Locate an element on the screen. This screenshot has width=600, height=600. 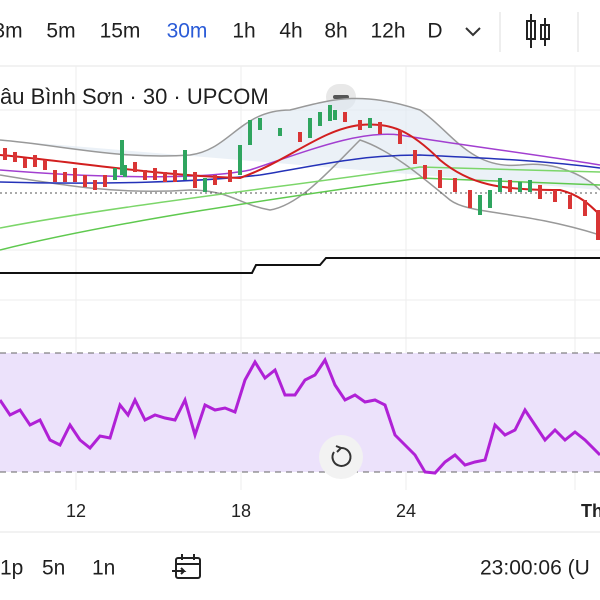
interval-button: 5m is located at coordinates (60, 31).